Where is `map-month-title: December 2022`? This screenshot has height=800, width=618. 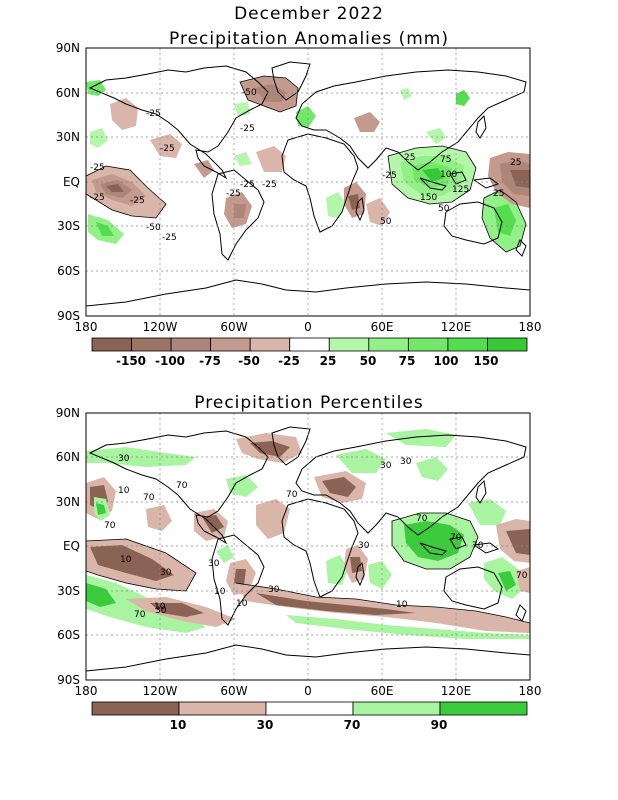
map-month-title: December 2022 is located at coordinates (309, 14).